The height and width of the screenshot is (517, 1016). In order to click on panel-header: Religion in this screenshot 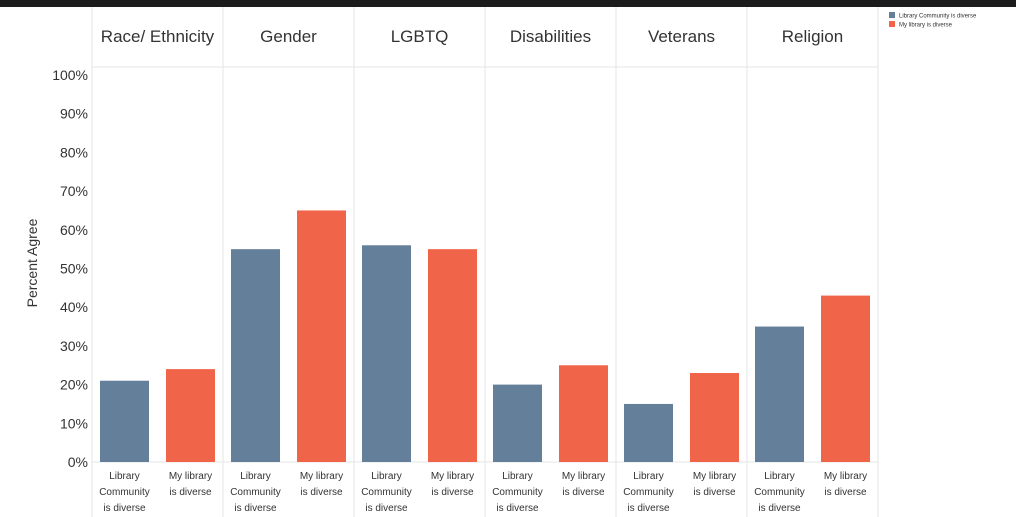, I will do `click(812, 36)`.